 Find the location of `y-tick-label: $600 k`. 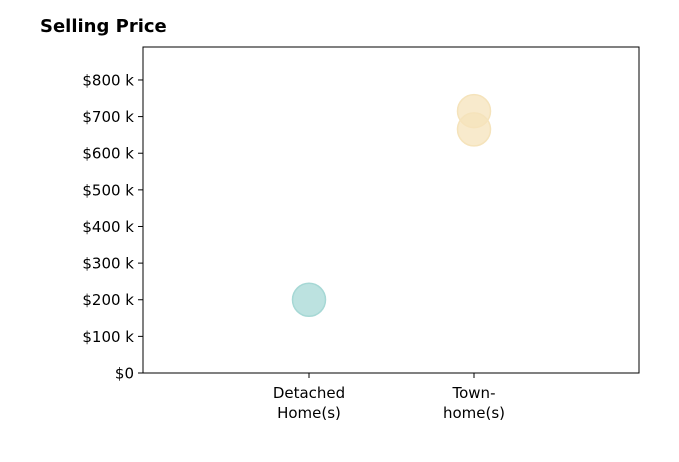

y-tick-label: $600 k is located at coordinates (108, 154).